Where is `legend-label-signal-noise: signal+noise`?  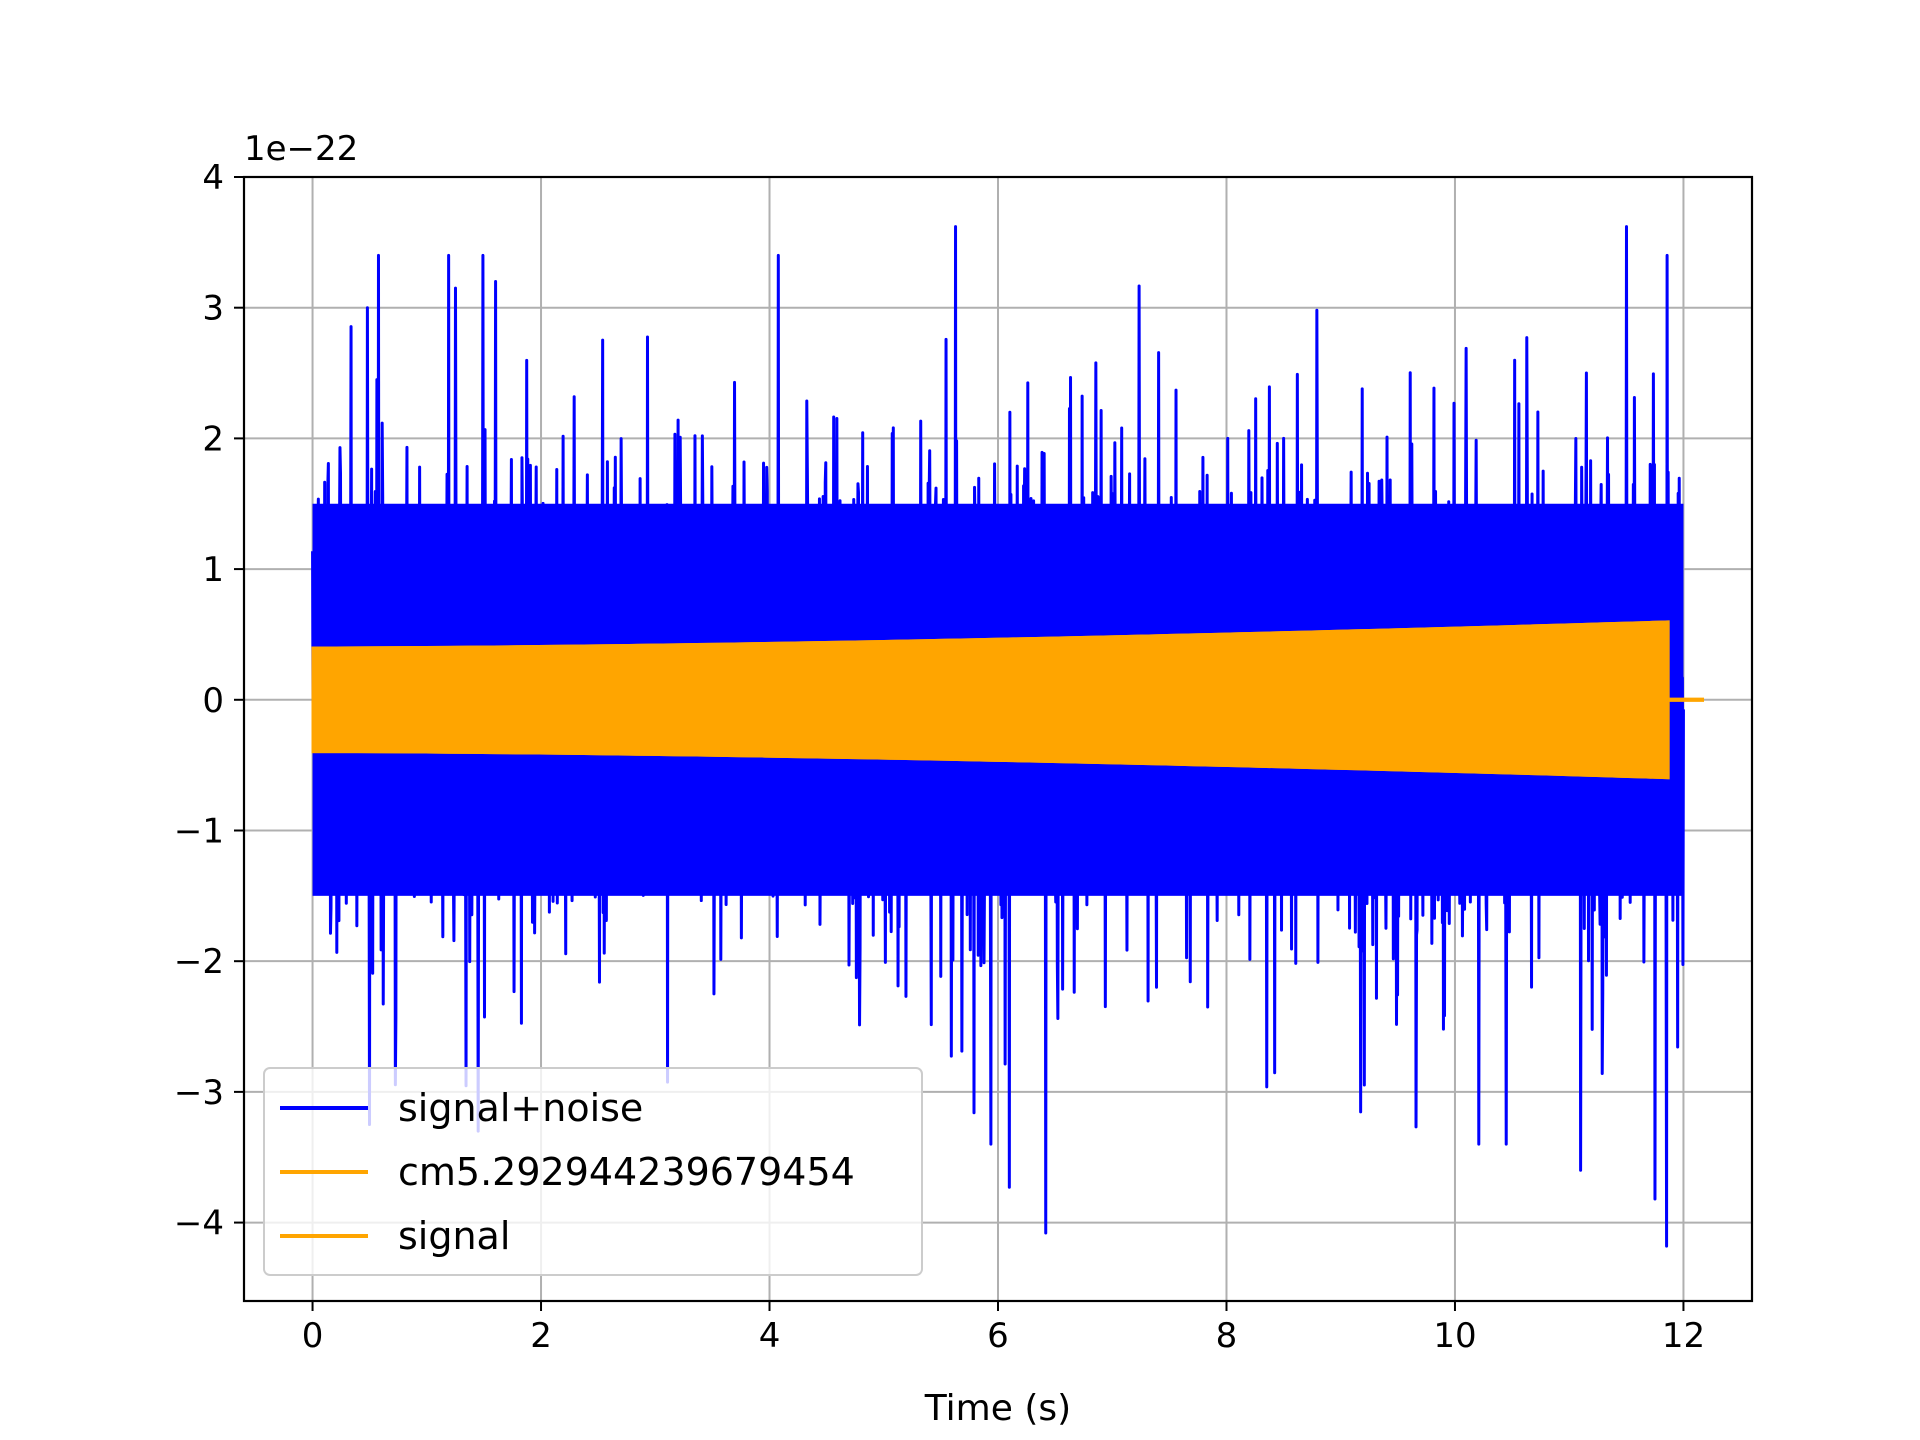
legend-label-signal-noise: signal+noise is located at coordinates (520, 1108).